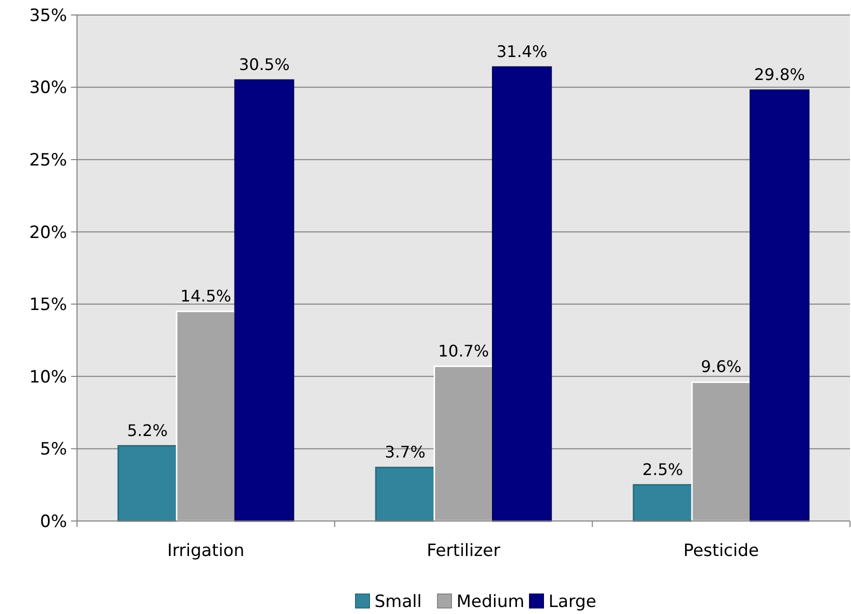 The image size is (851, 614). I want to click on data-label: 31.4%, so click(522, 52).